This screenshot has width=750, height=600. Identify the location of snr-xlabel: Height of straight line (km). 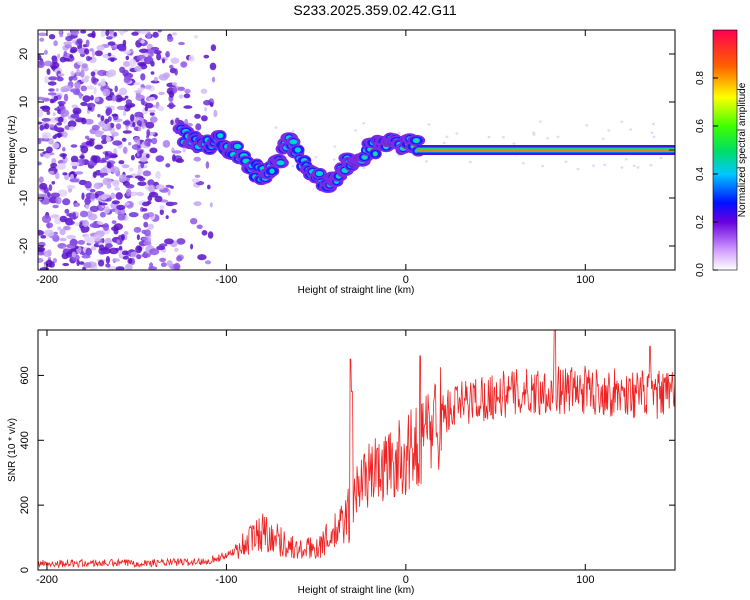
(356, 590).